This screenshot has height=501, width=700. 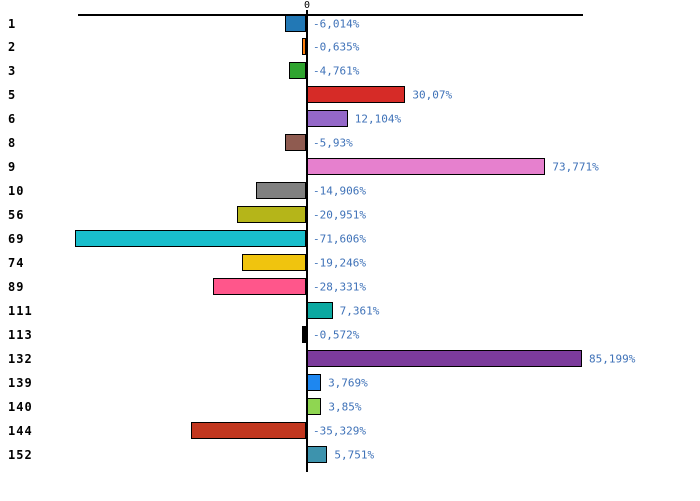 I want to click on chart-row: 139 3,769%, so click(x=350, y=382).